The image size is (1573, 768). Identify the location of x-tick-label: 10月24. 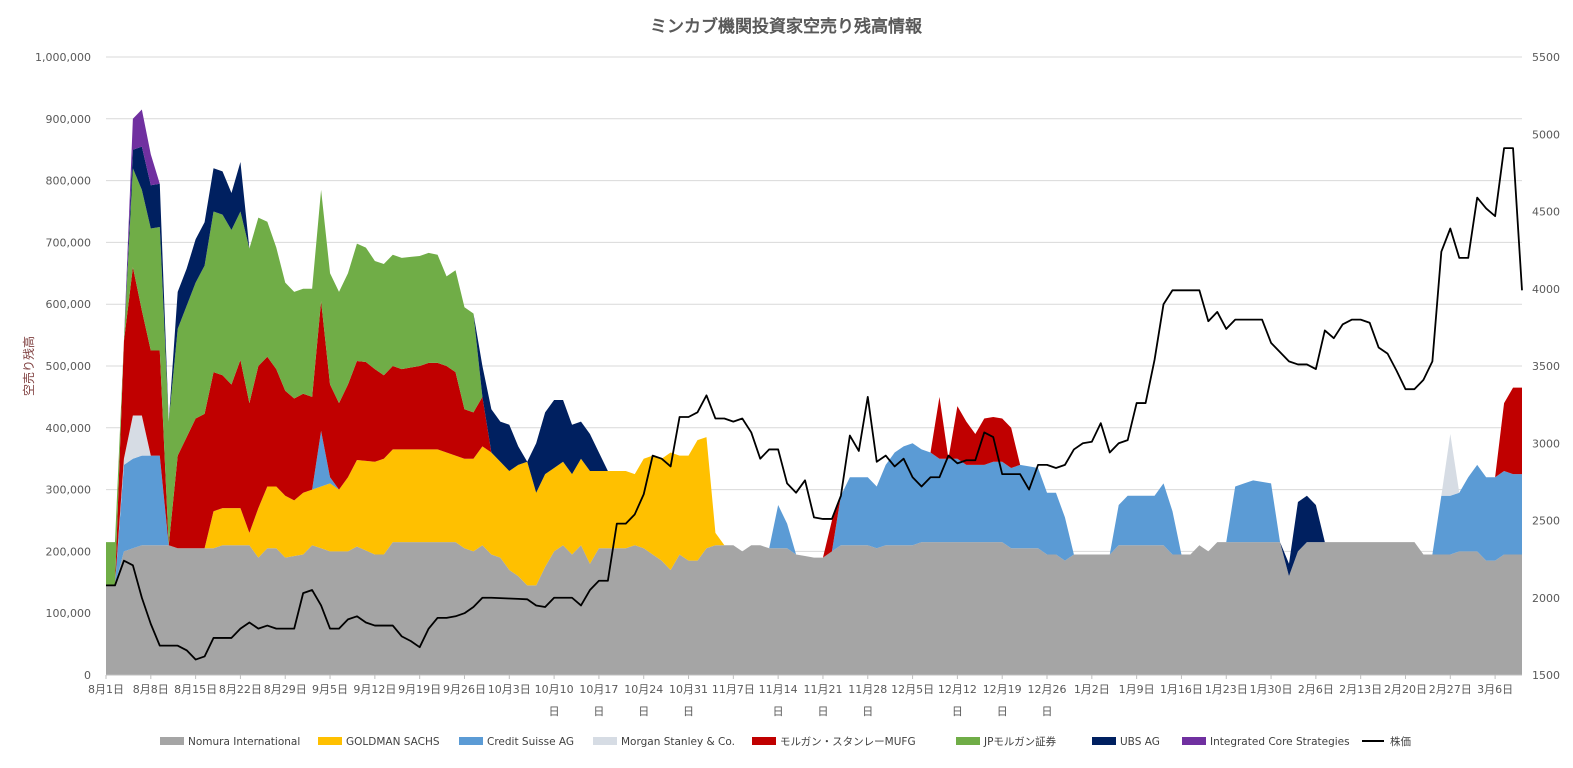
(643, 689).